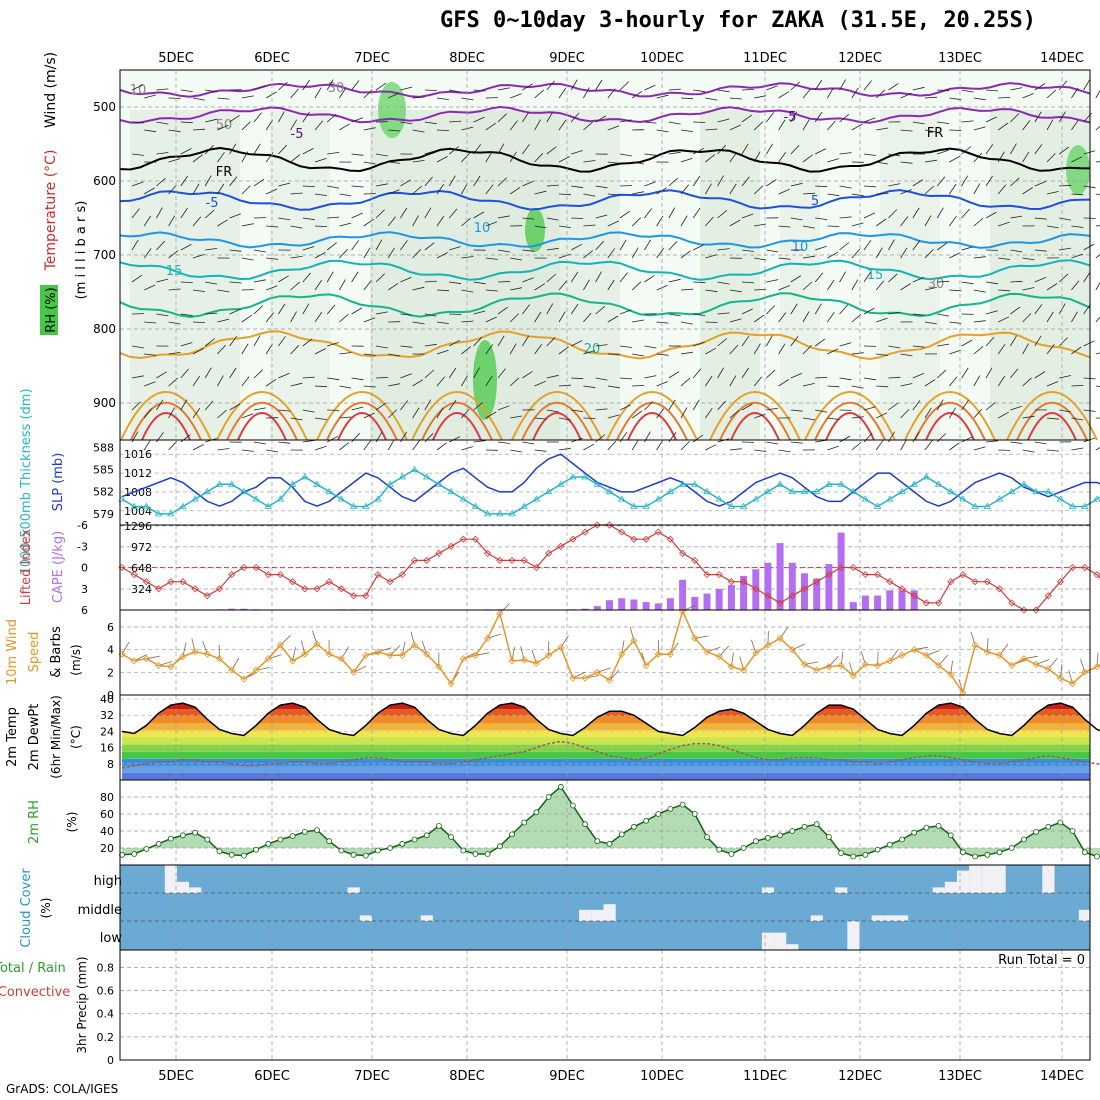  I want to click on ylabel-precip-units: 3hr Precip (mm), so click(82, 1004).